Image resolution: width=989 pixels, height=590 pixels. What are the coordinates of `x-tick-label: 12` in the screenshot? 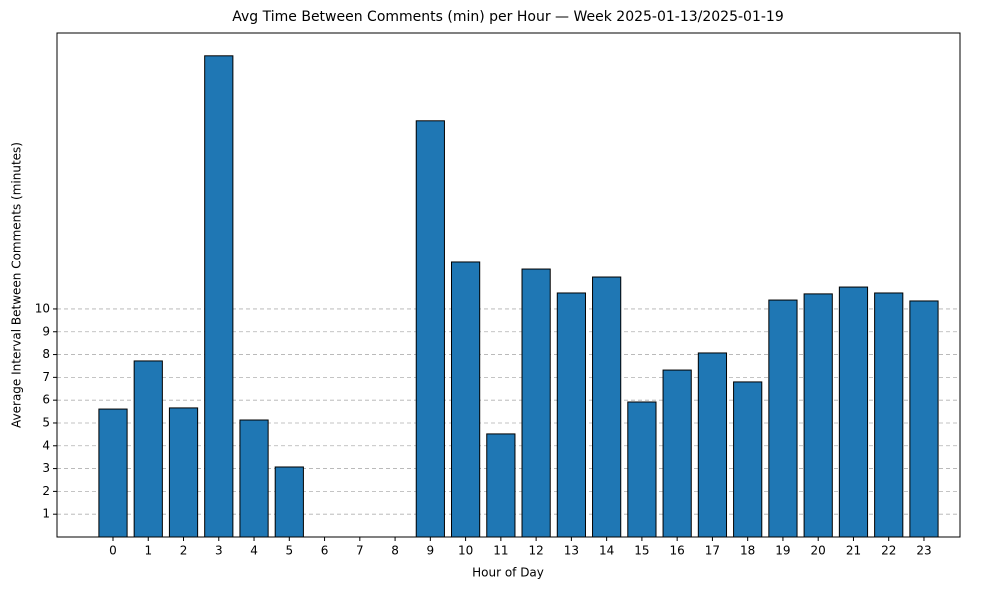 It's located at (535, 551).